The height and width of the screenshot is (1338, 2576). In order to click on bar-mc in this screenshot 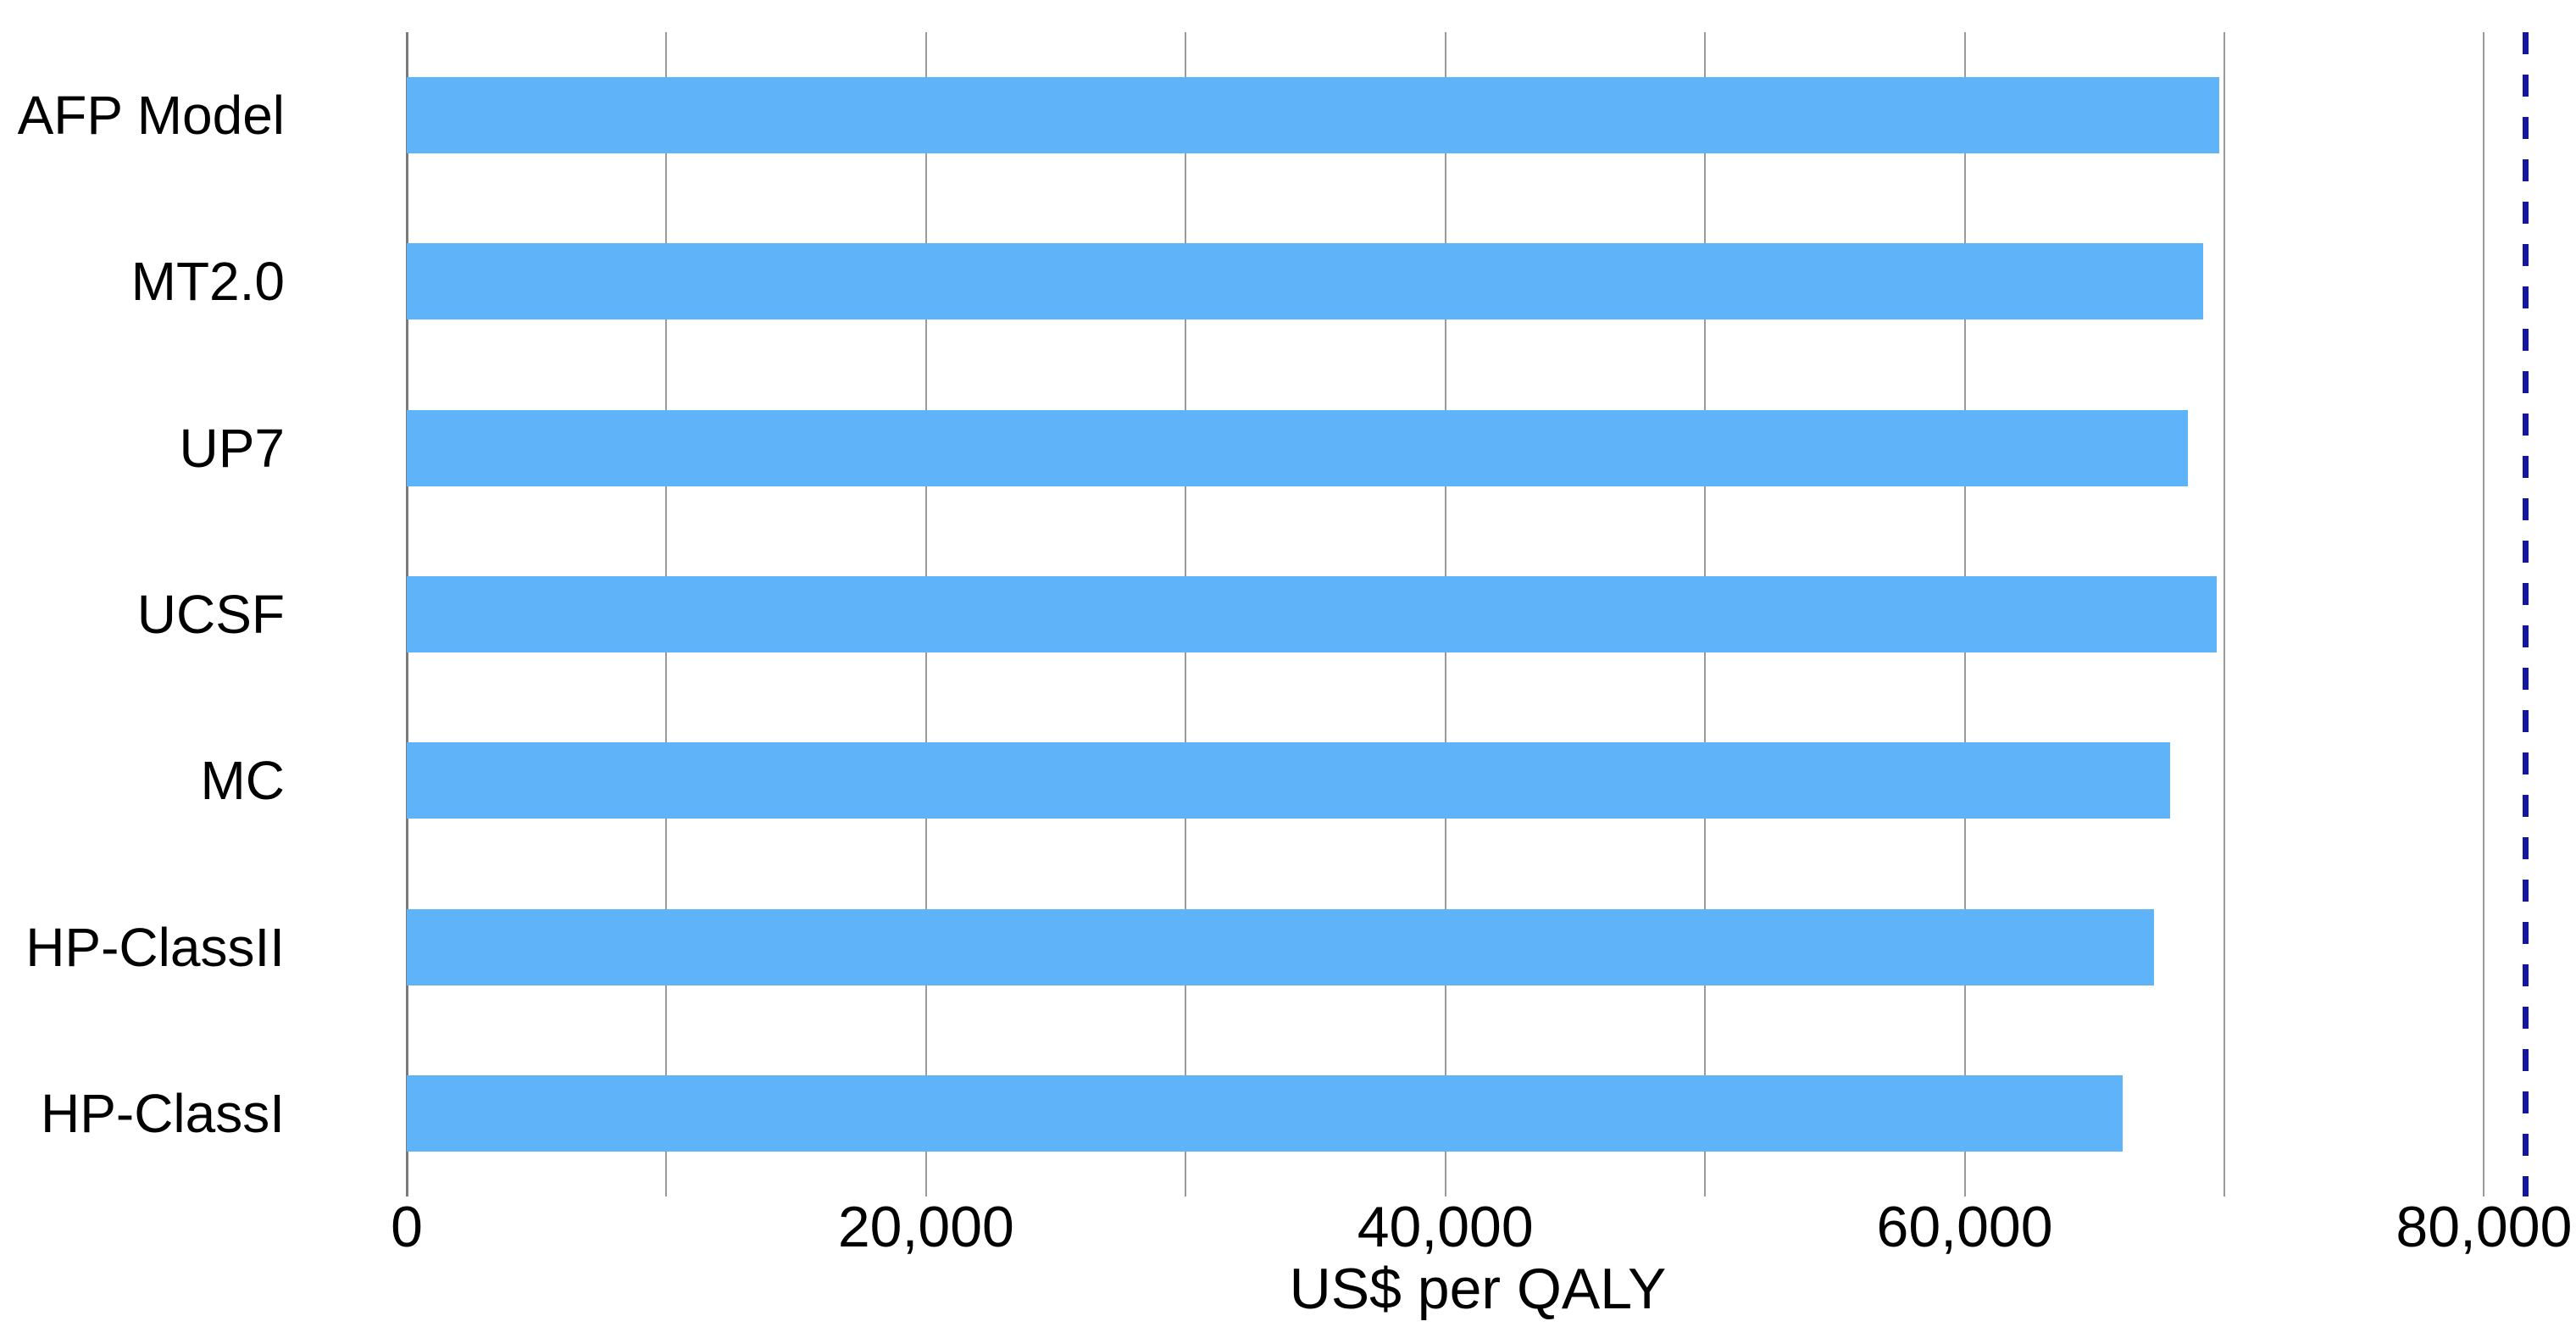, I will do `click(1288, 780)`.